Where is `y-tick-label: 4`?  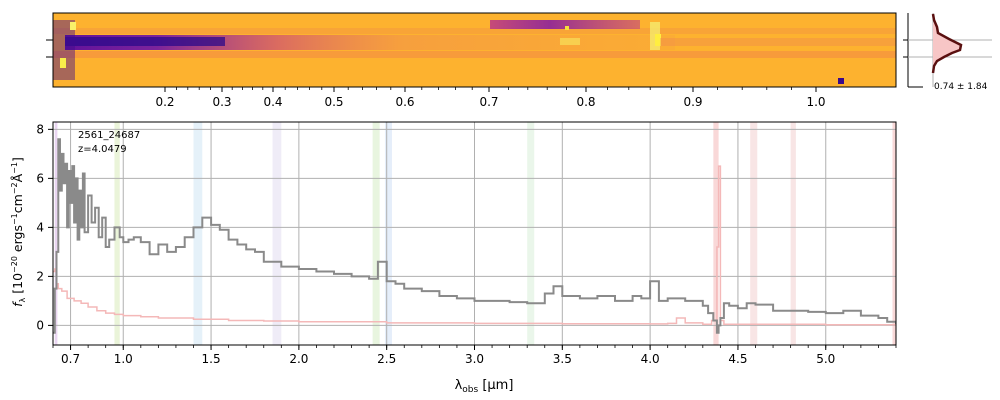 y-tick-label: 4 is located at coordinates (40, 227).